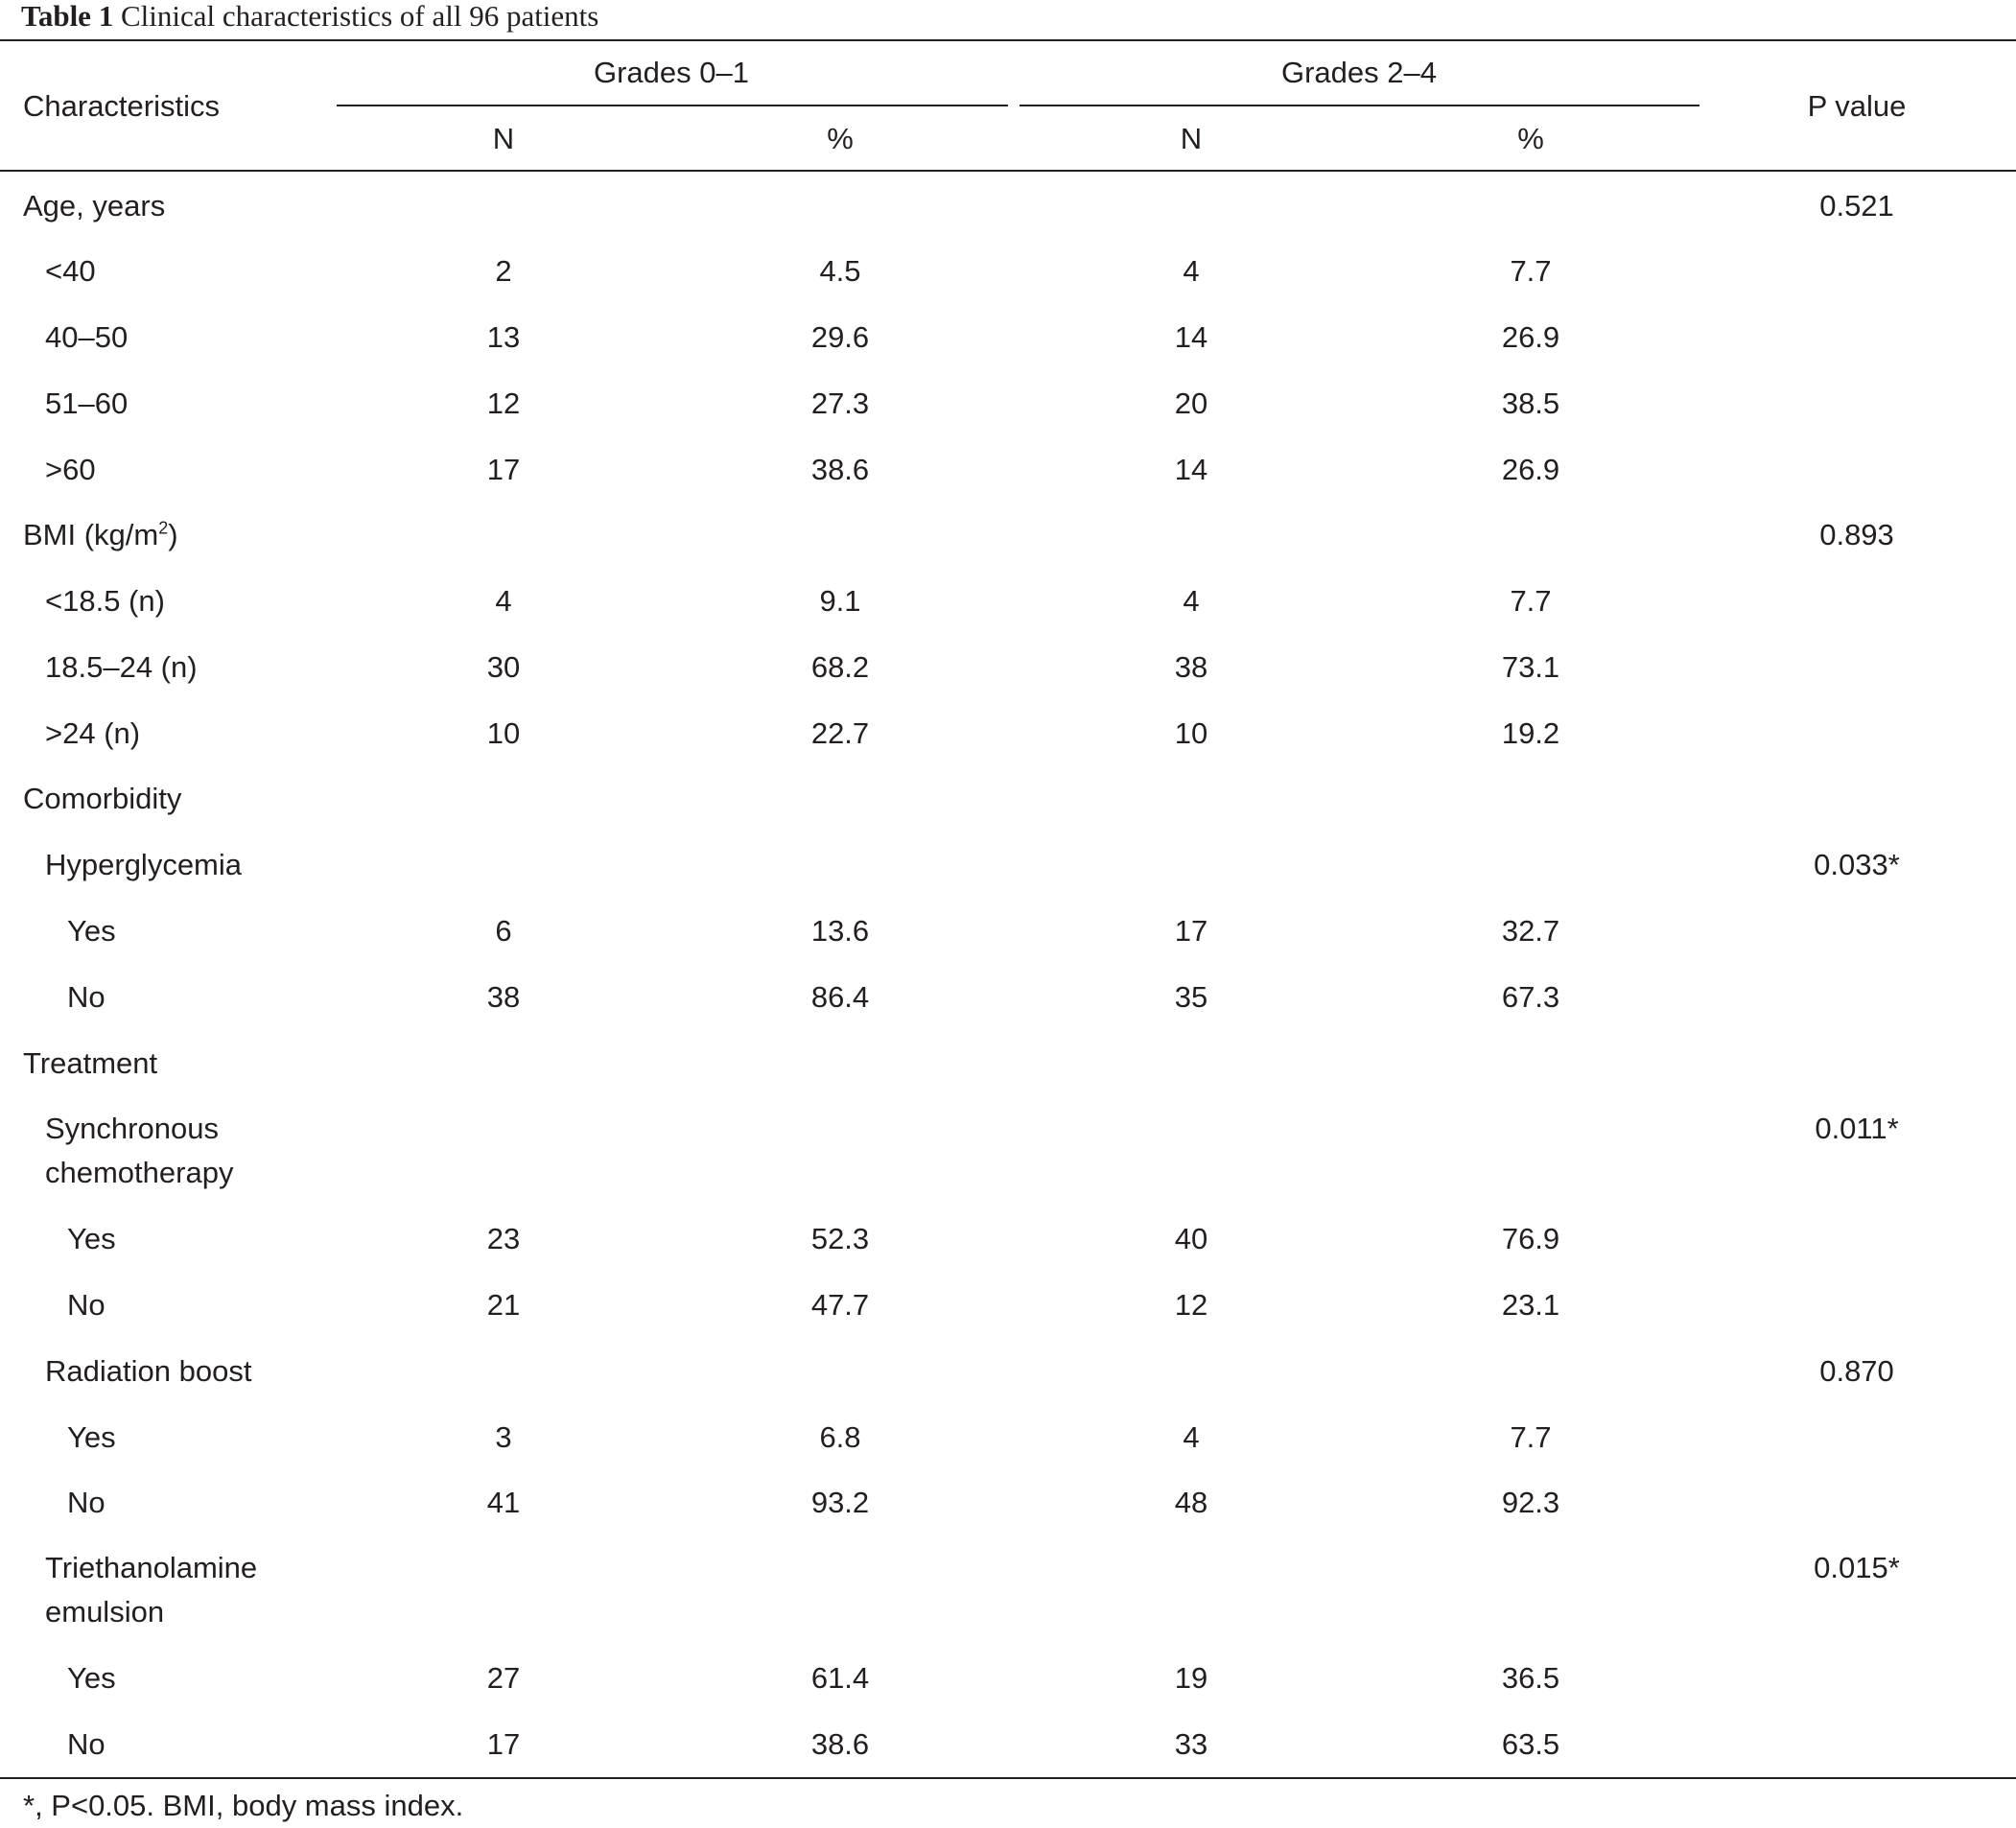  Describe the element at coordinates (70, 470) in the screenshot. I see `row-label: >60` at that location.